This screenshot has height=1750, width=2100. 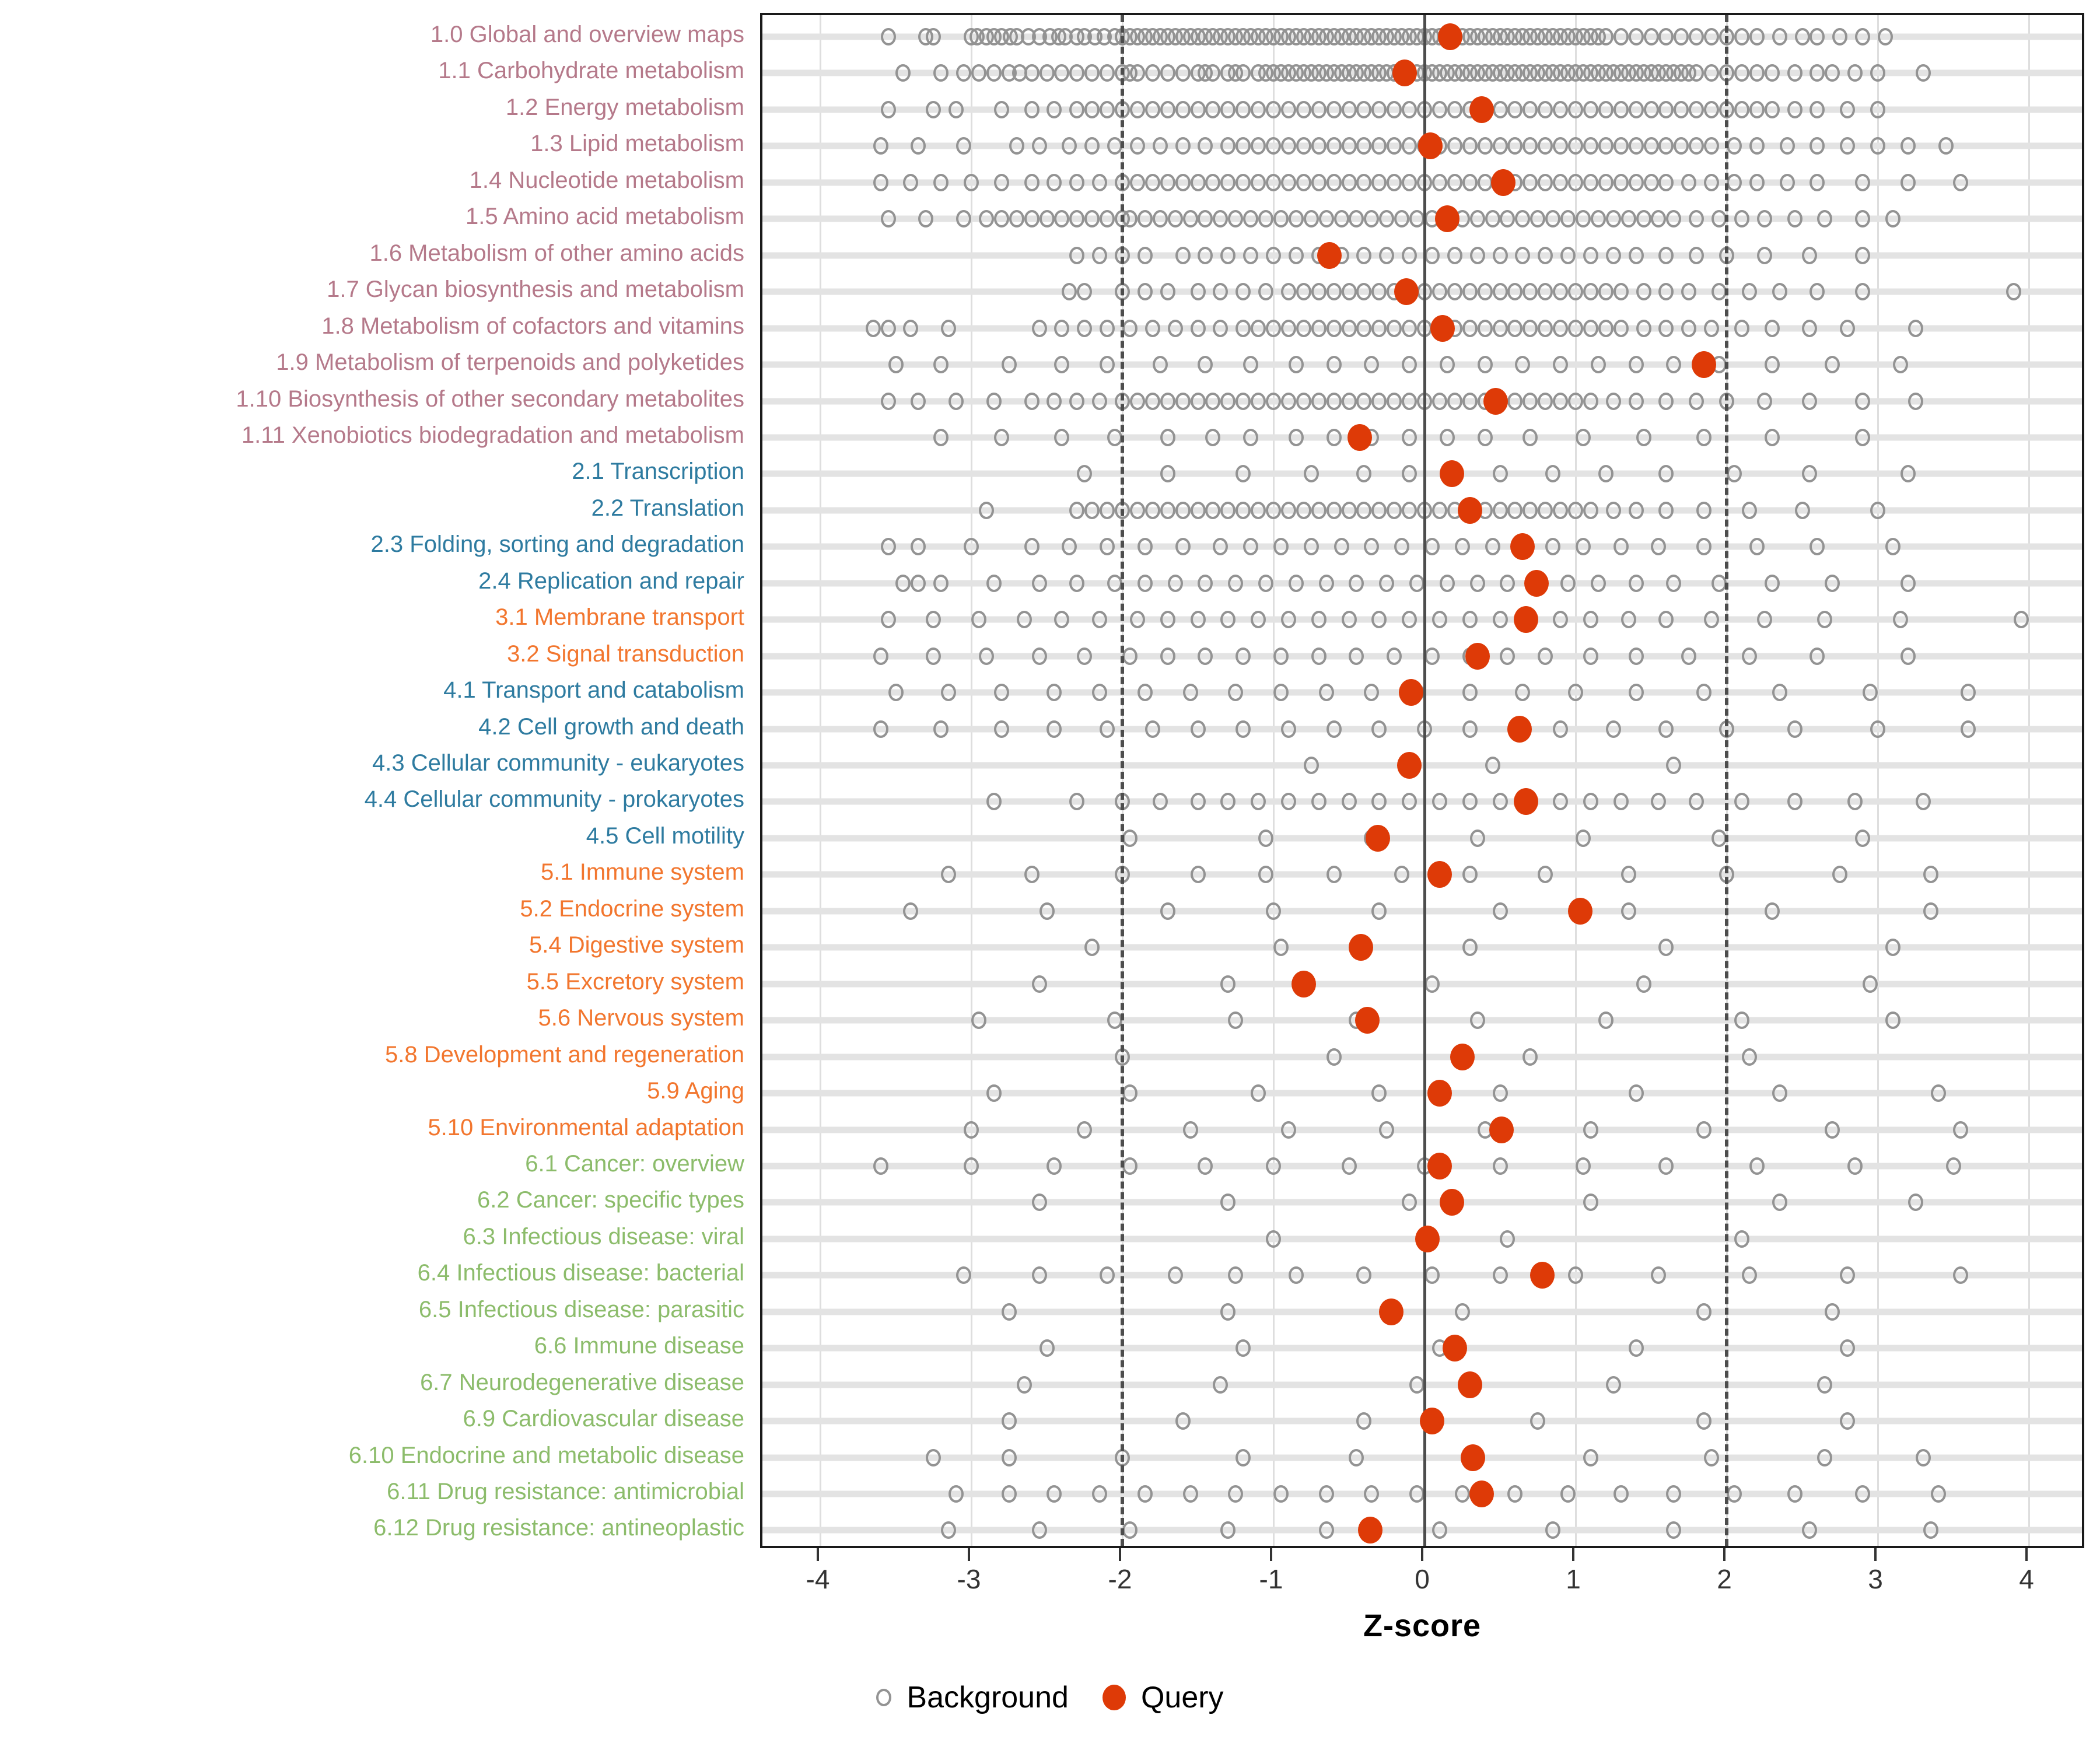 What do you see at coordinates (593, 690) in the screenshot?
I see `y-axis-label-19: 4.1 Transport and catabolism` at bounding box center [593, 690].